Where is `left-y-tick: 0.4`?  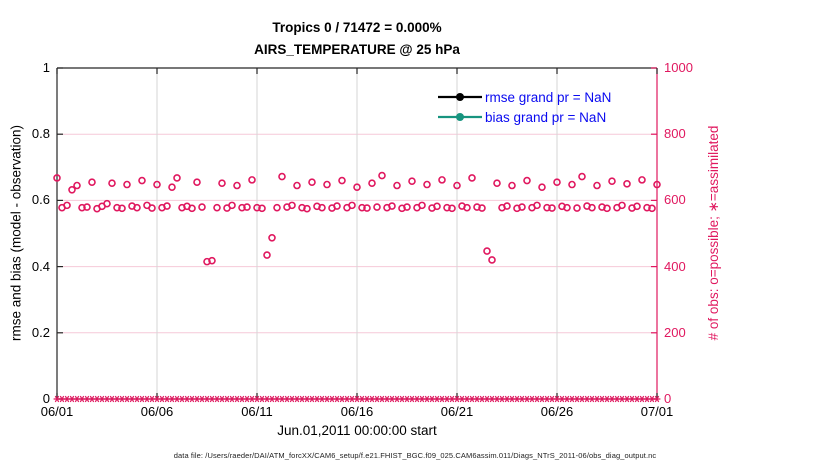 left-y-tick: 0.4 is located at coordinates (40, 266).